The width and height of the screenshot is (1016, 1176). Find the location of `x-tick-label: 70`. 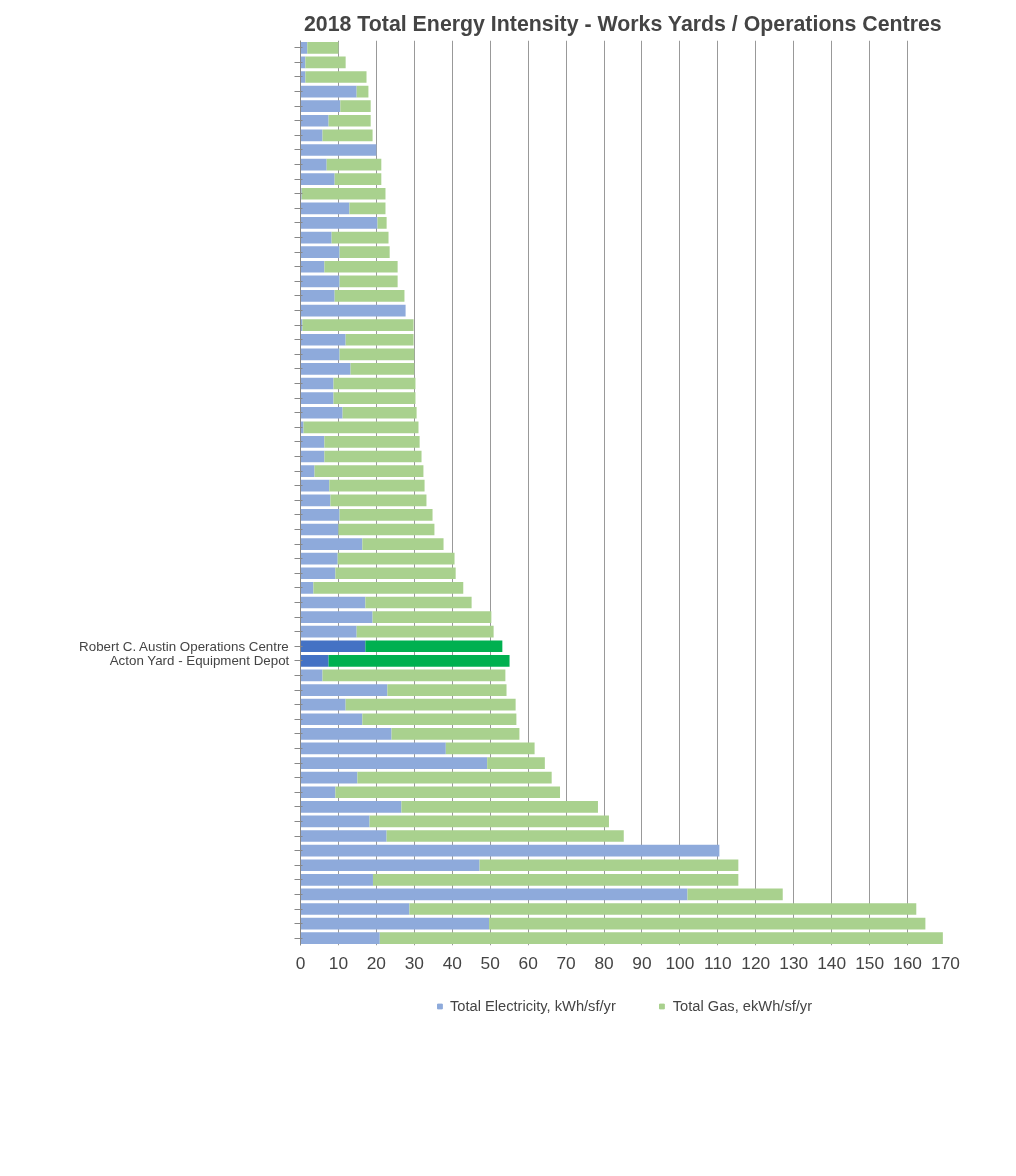

x-tick-label: 70 is located at coordinates (566, 962).